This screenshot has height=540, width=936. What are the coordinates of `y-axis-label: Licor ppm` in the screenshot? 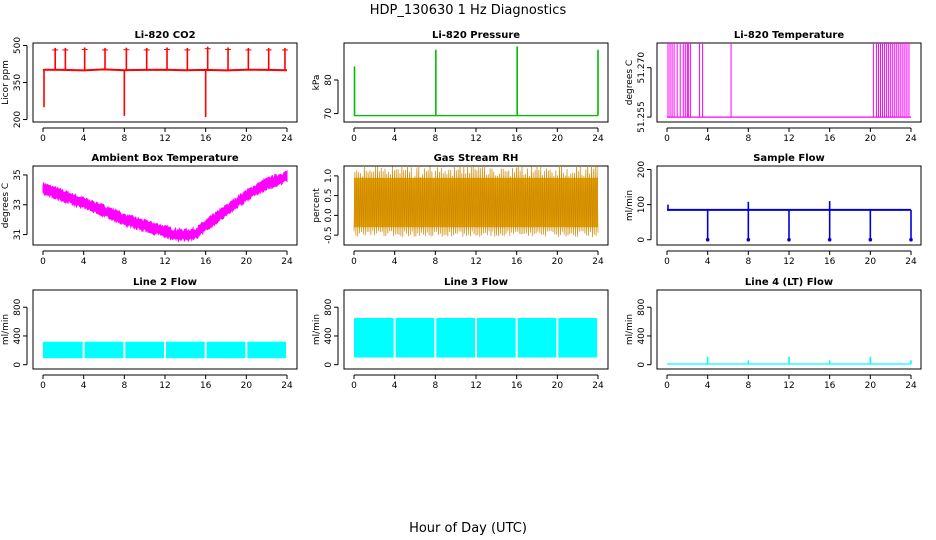 It's located at (6, 82).